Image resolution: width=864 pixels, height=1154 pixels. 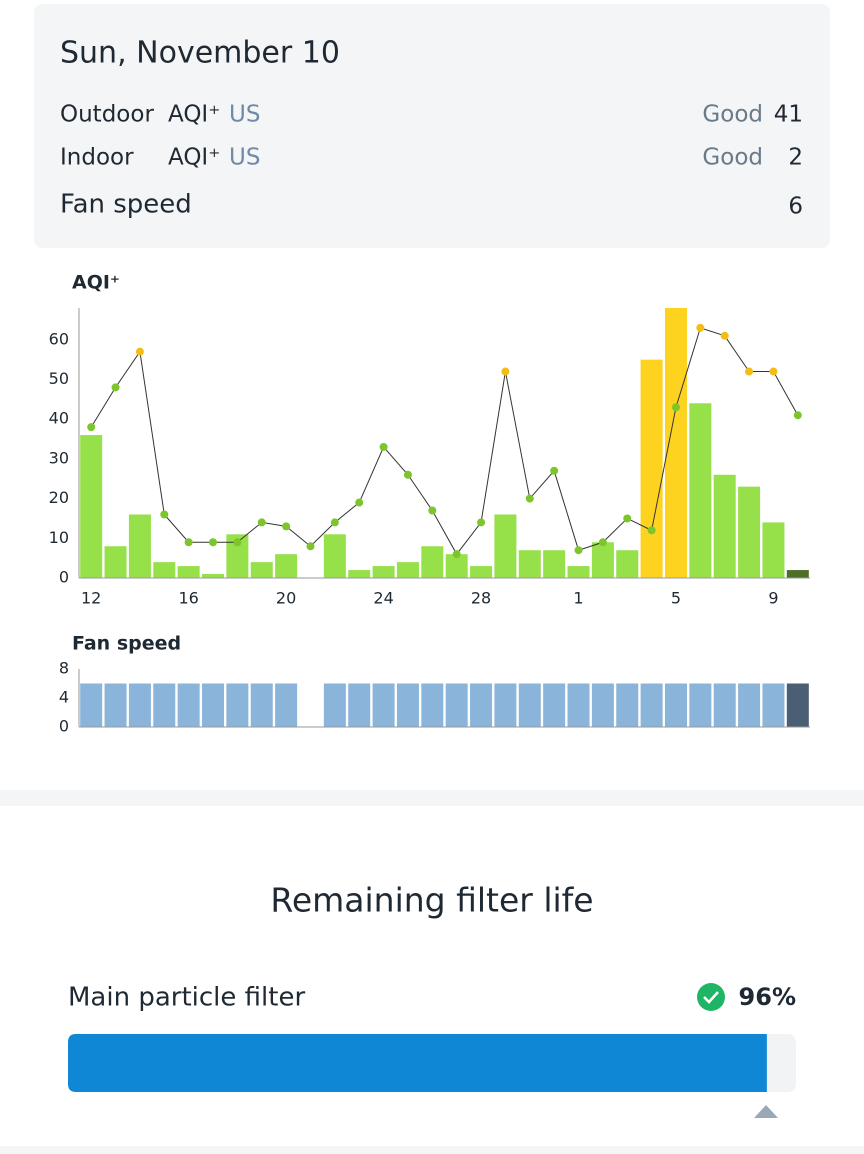 I want to click on x-tick-label: 5, so click(x=676, y=598).